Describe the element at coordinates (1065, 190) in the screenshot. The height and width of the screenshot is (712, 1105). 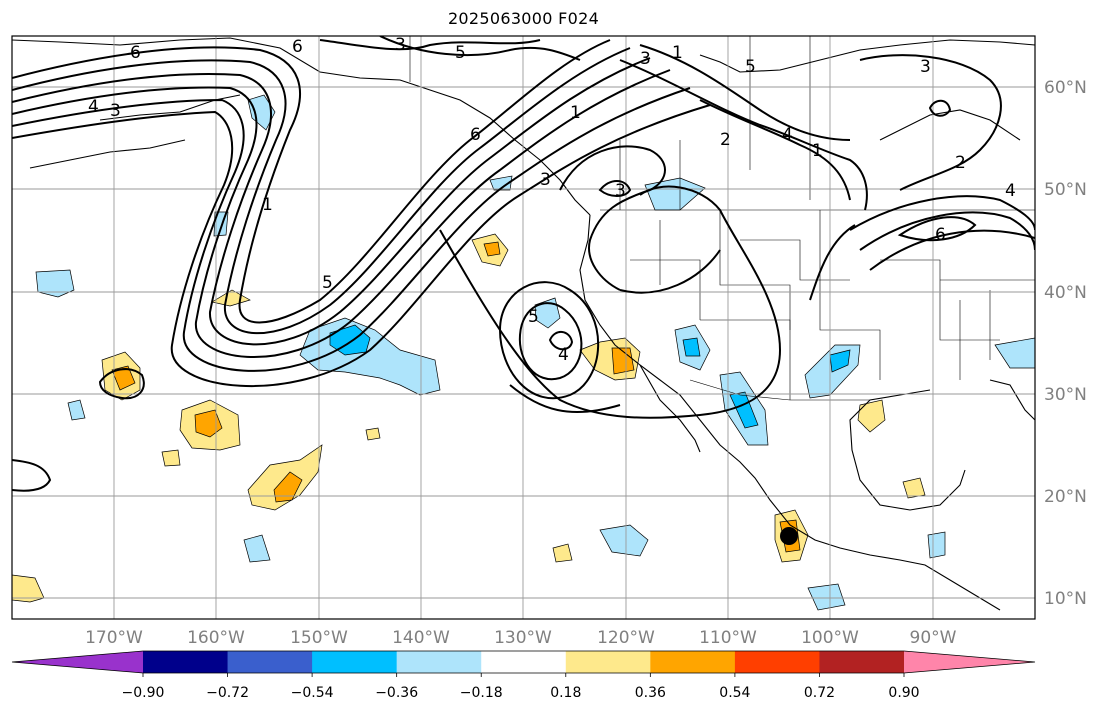
I see `lat-label: 50°N` at that location.